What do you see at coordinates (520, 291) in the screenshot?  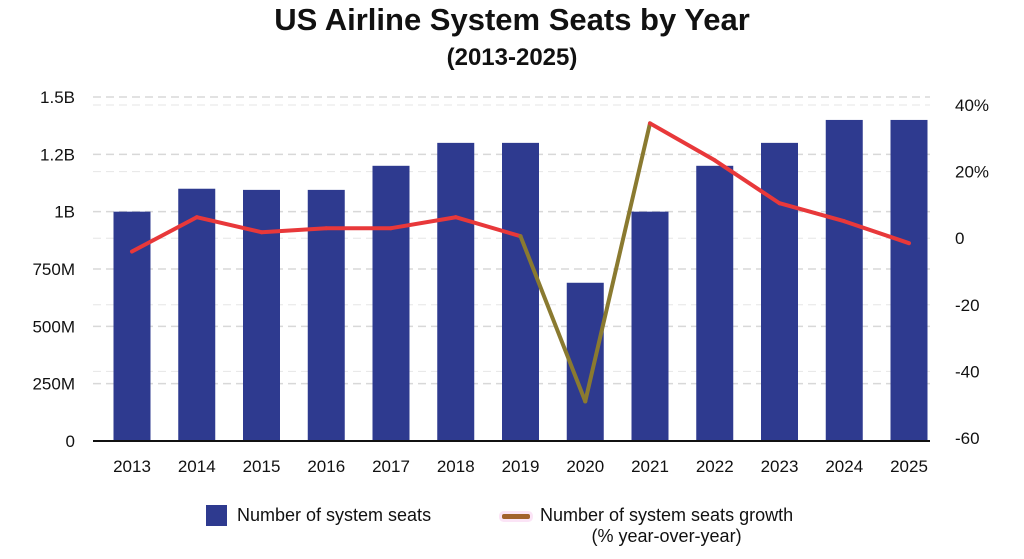 I see `bar-2019` at bounding box center [520, 291].